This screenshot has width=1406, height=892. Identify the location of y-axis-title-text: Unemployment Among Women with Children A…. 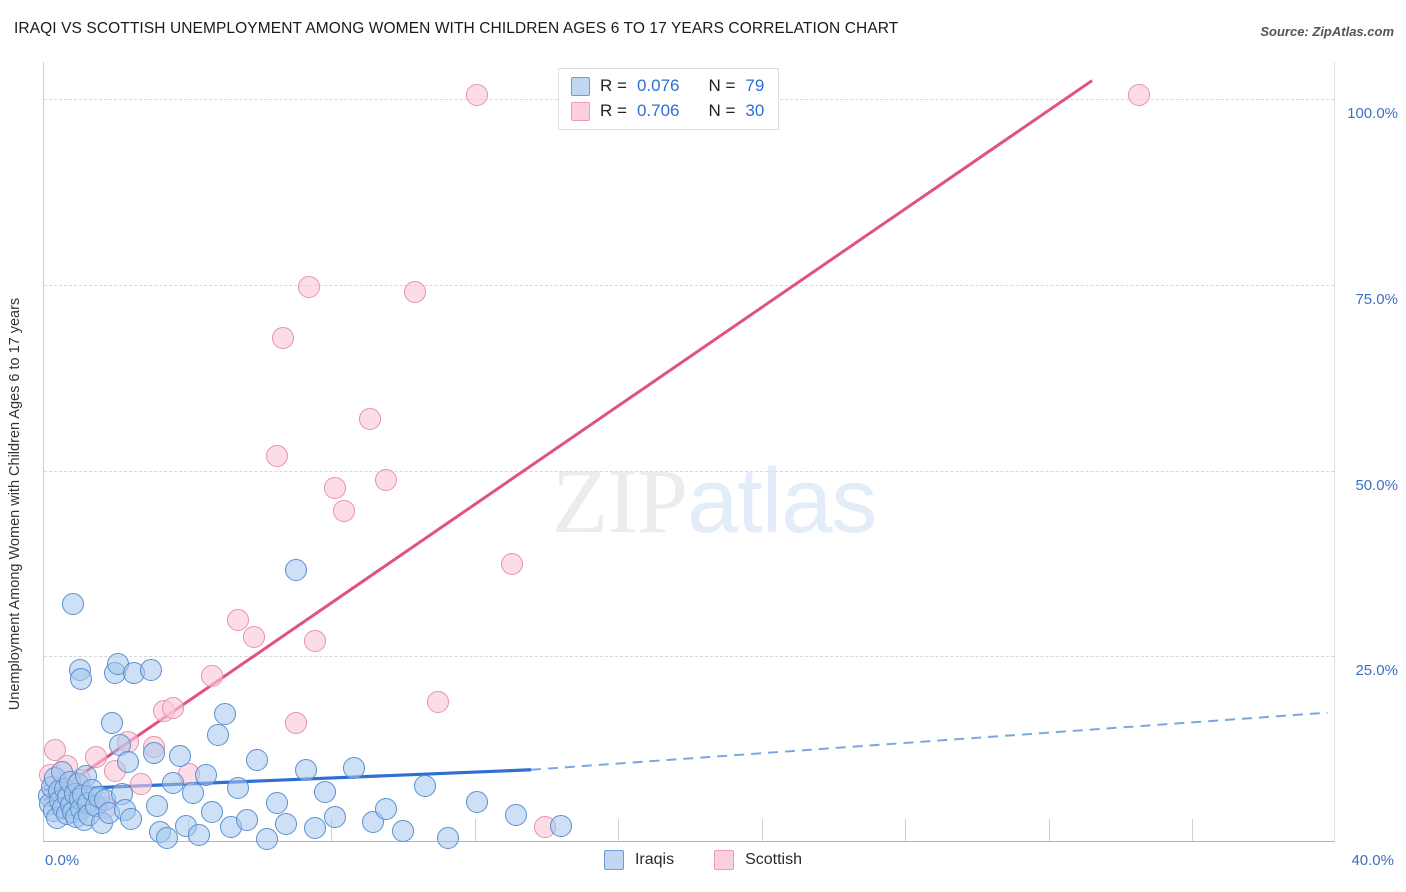
(15, 504).